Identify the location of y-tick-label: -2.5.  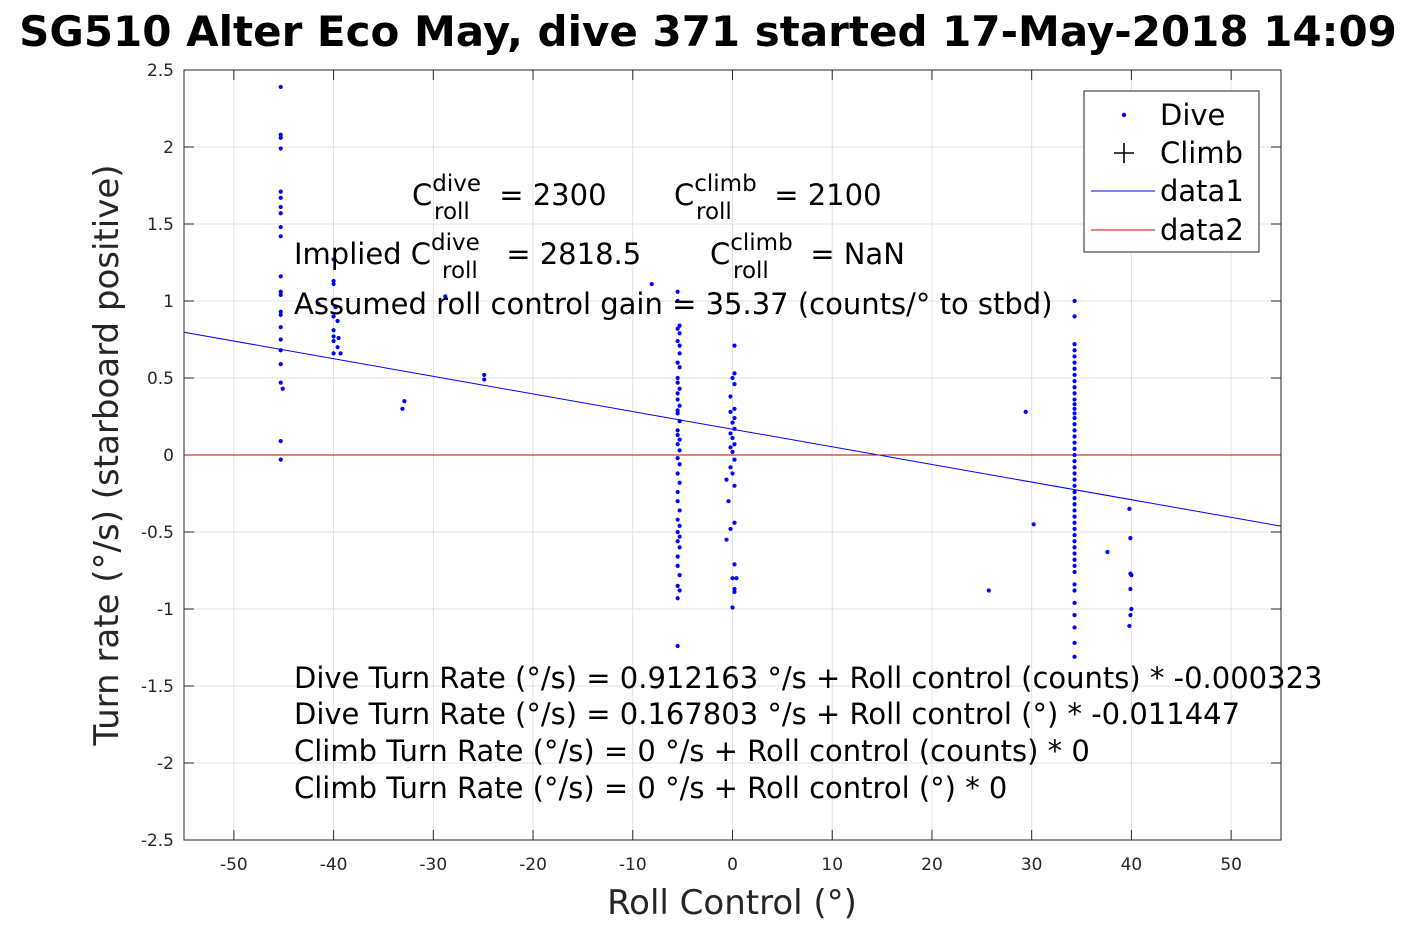
(157, 841).